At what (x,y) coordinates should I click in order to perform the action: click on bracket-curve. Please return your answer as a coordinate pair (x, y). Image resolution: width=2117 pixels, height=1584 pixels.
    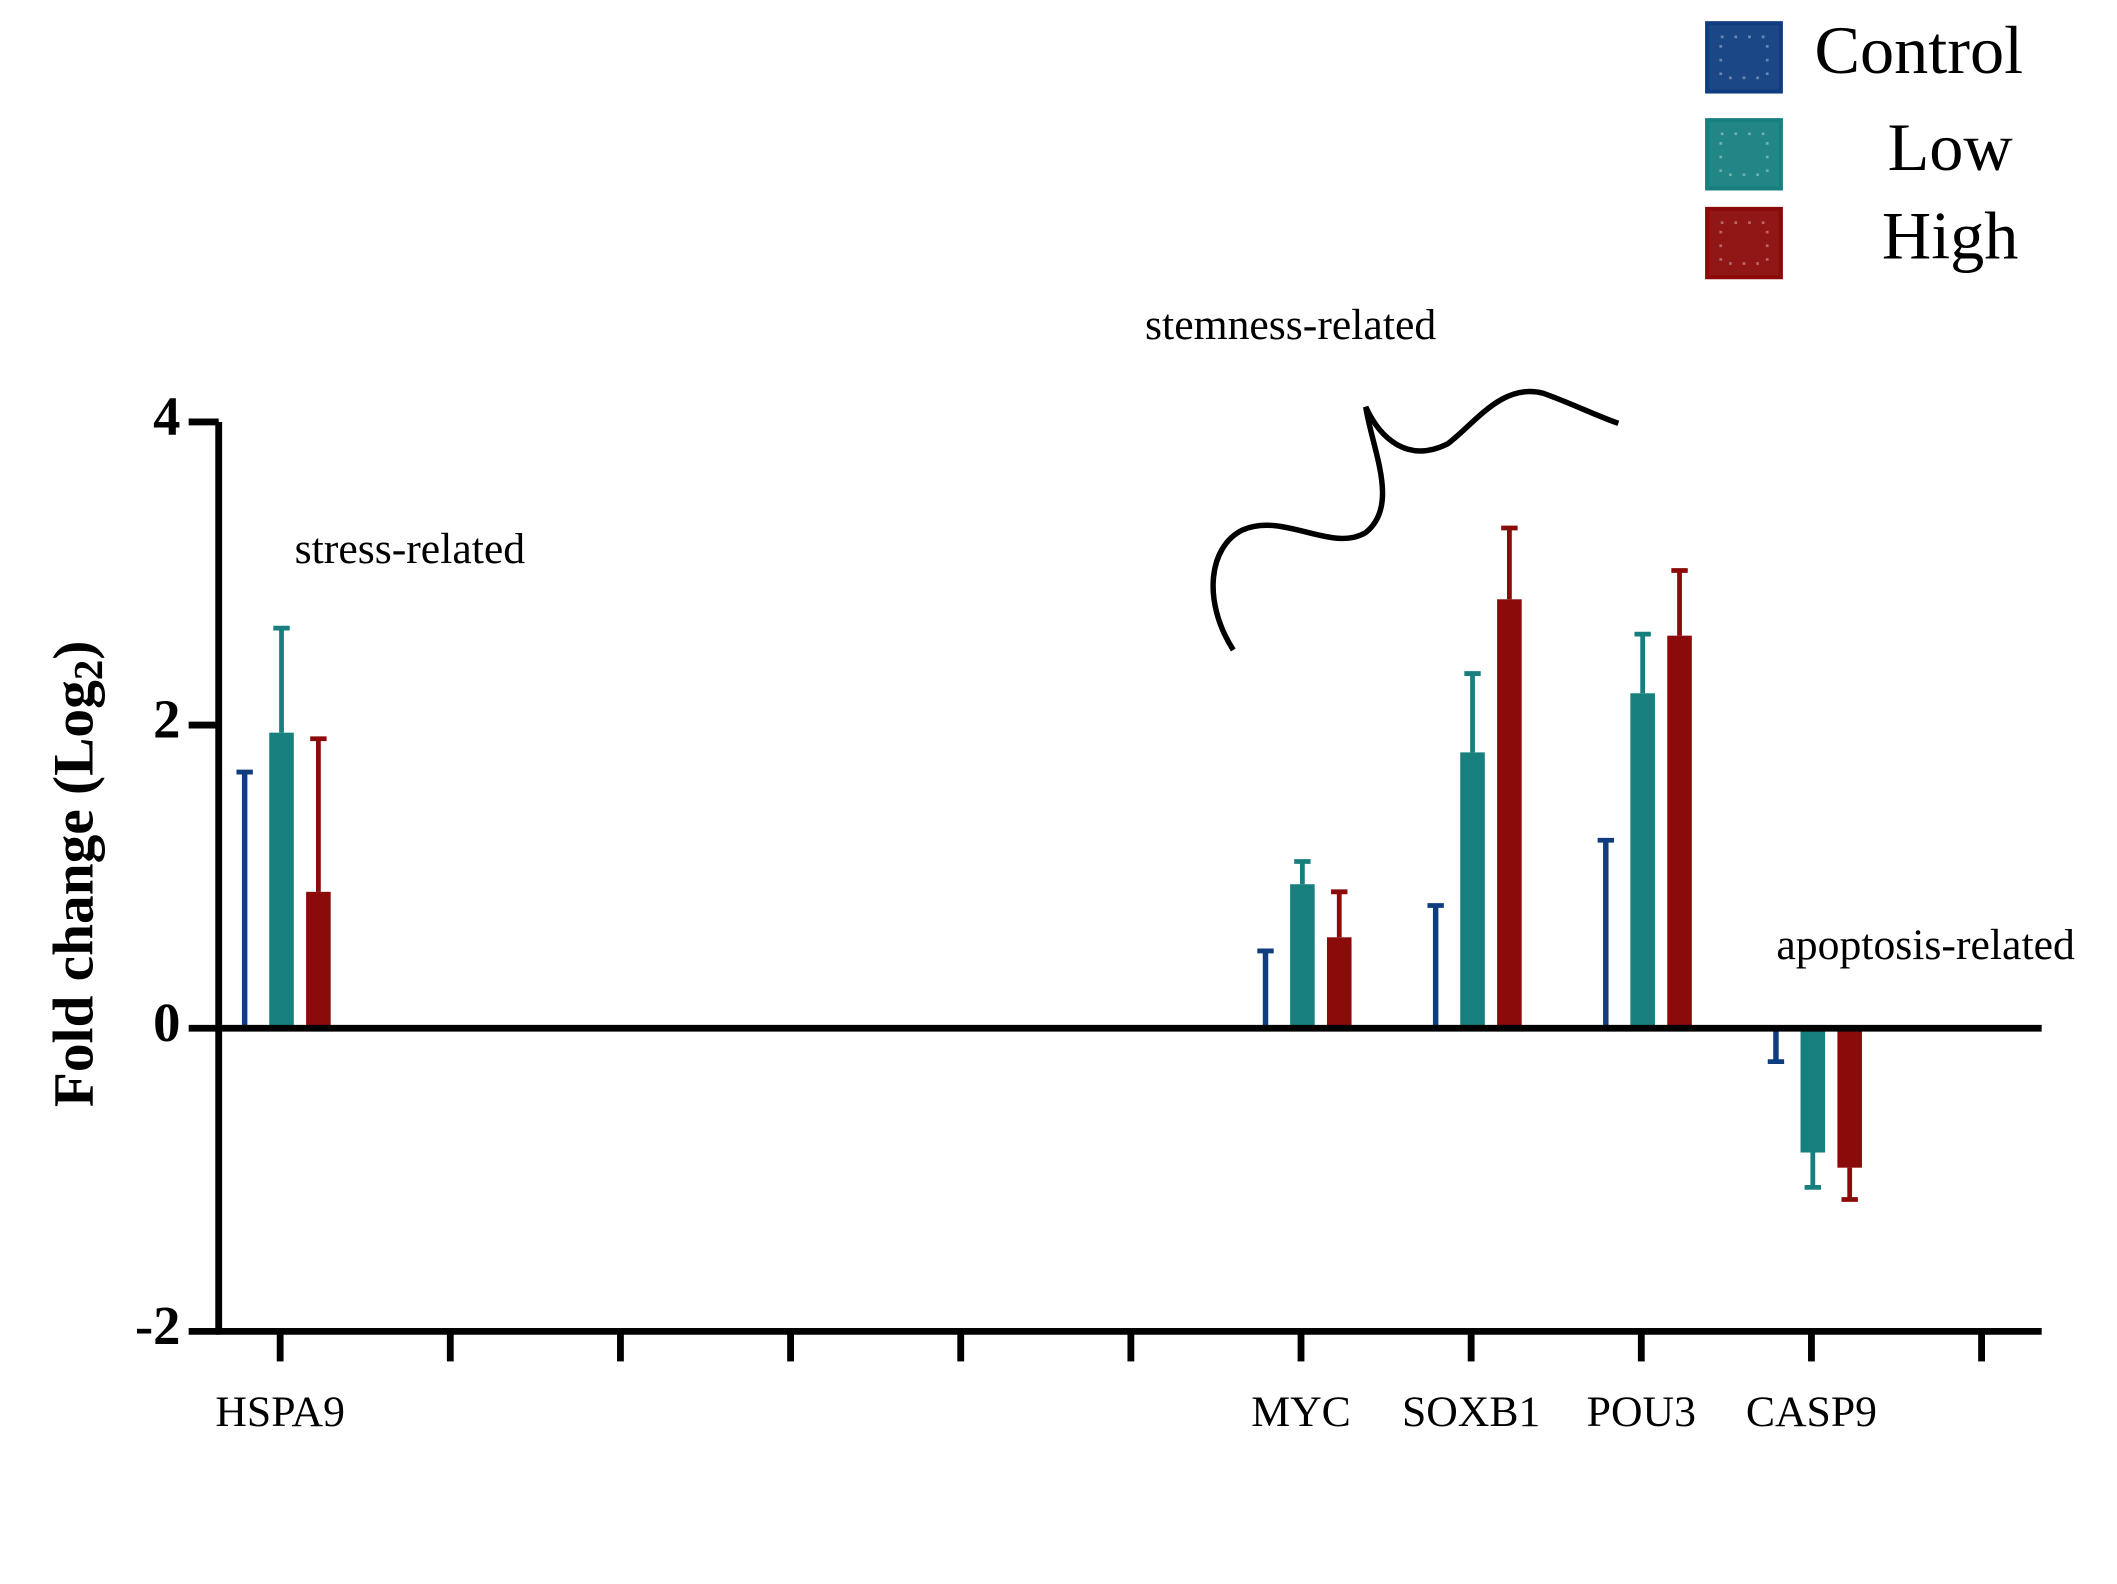
    Looking at the image, I should click on (1415, 520).